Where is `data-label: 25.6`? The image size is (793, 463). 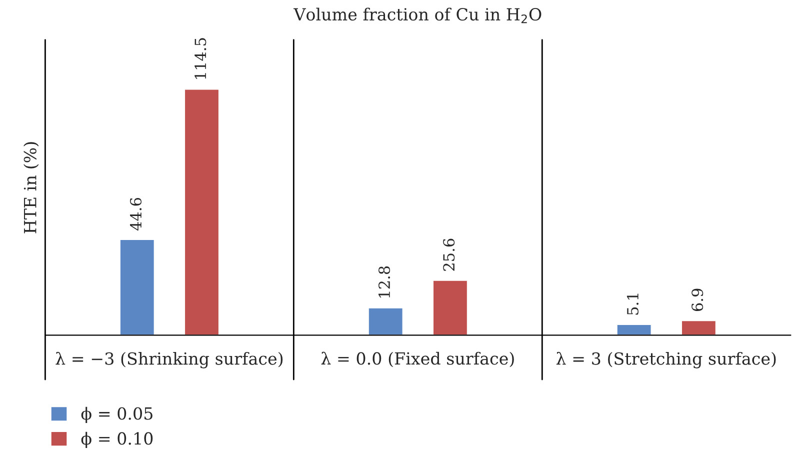 data-label: 25.6 is located at coordinates (449, 254).